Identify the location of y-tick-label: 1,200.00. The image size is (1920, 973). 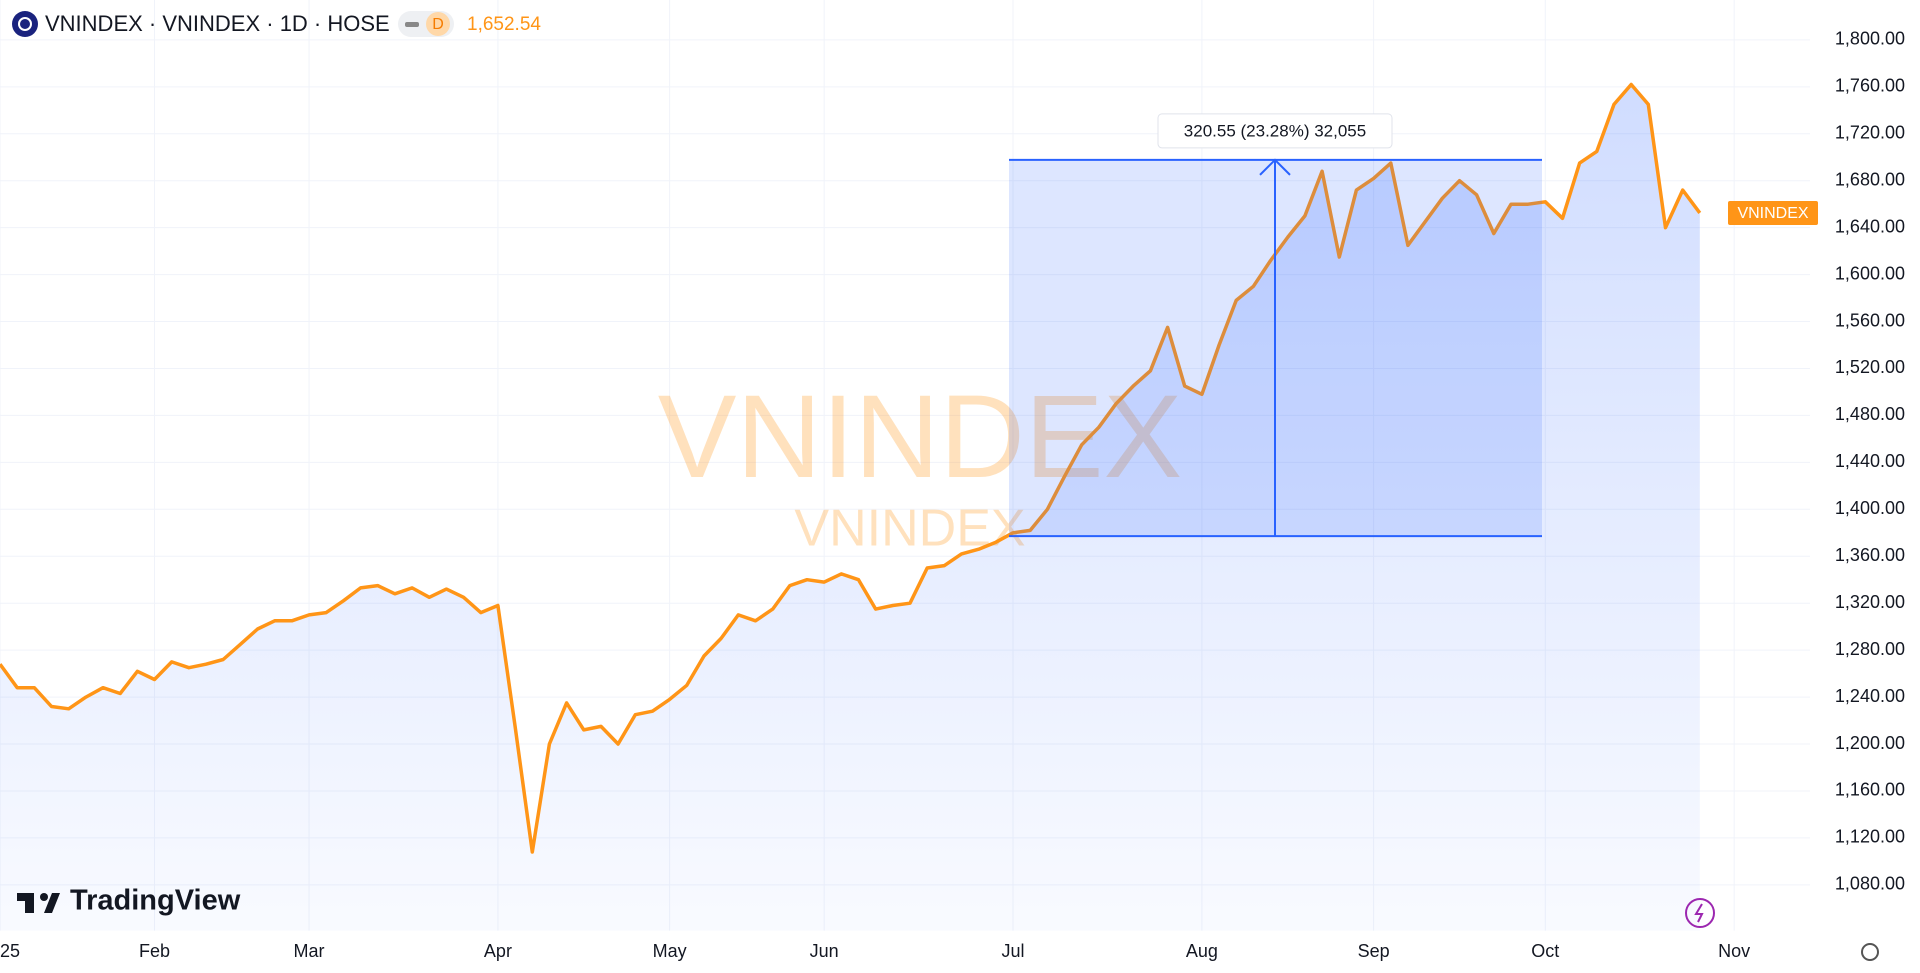
(1870, 743).